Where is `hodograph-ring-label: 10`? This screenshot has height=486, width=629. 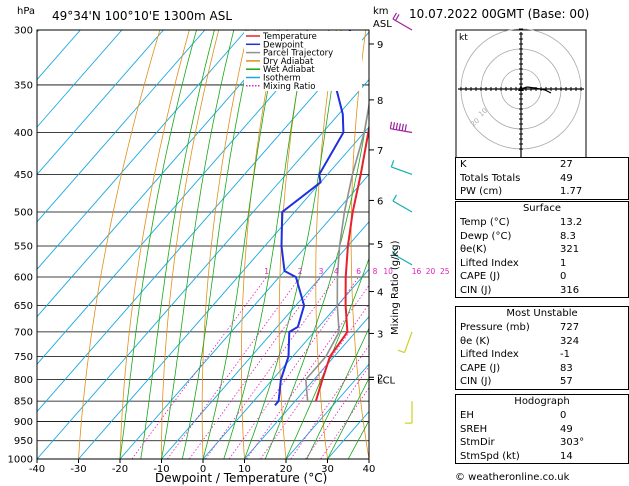 hodograph-ring-label: 10 is located at coordinates (483, 113).